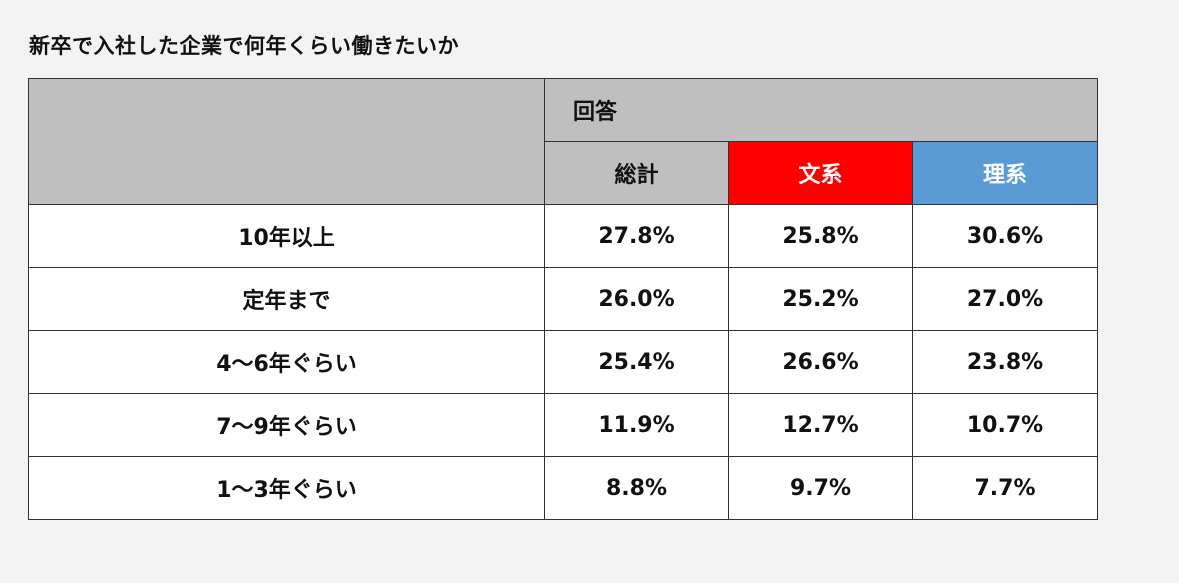 Image resolution: width=1179 pixels, height=583 pixels. I want to click on answer-group-header: 回答, so click(821, 110).